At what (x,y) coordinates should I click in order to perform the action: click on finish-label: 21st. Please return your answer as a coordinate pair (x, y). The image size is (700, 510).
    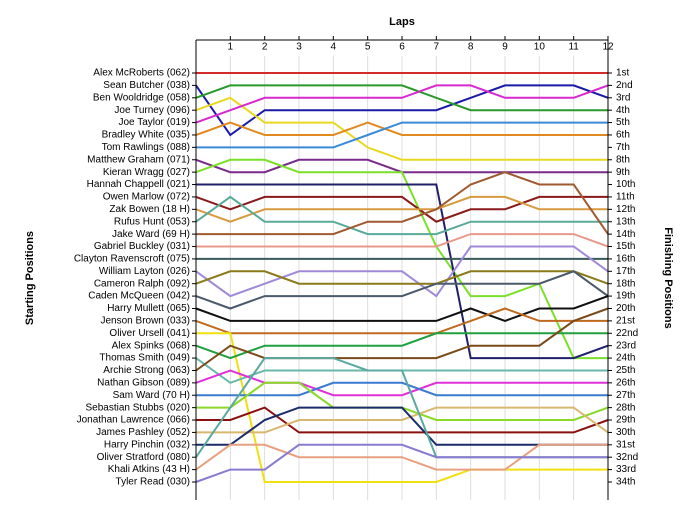
    Looking at the image, I should click on (625, 321).